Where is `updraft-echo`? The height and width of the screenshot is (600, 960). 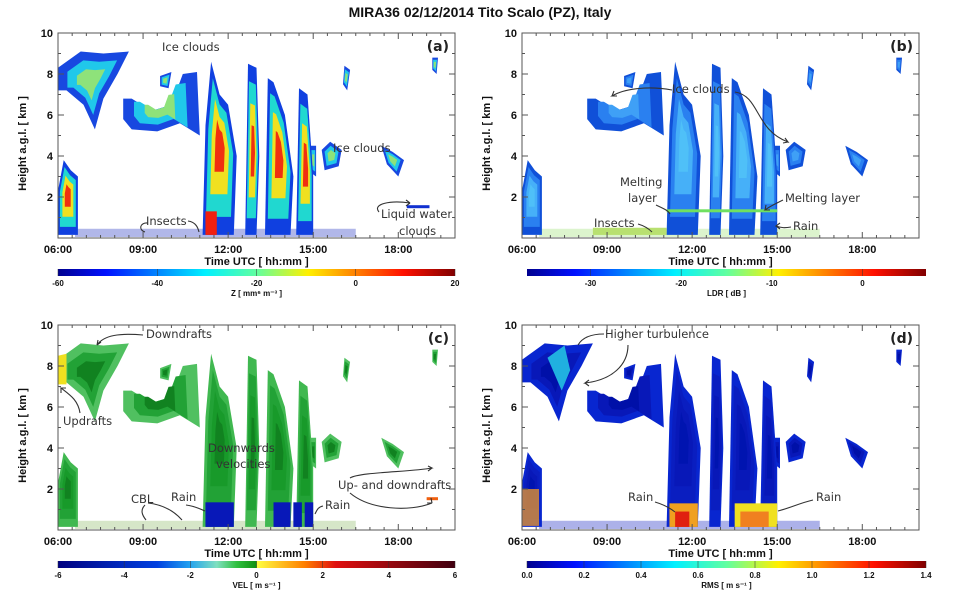
updraft-echo is located at coordinates (432, 499).